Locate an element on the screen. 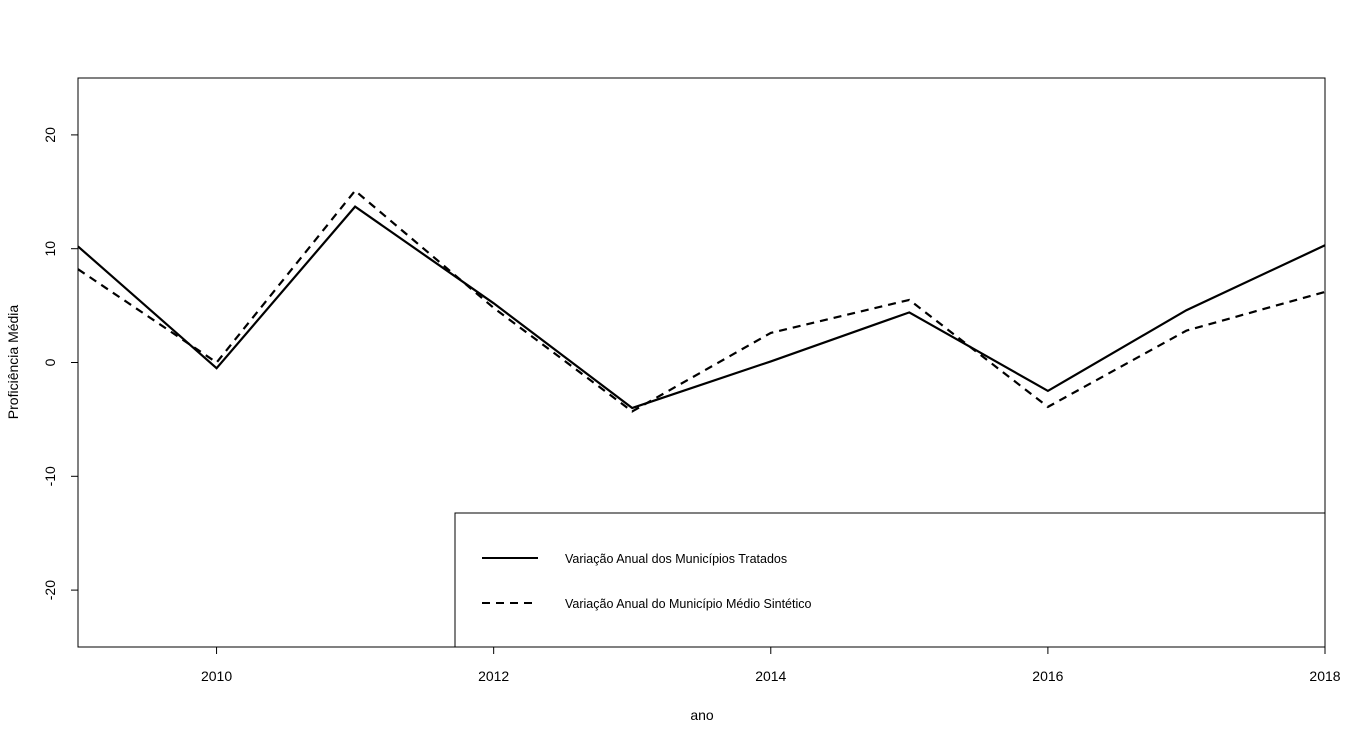  y-tick-label: 10 is located at coordinates (50, 249).